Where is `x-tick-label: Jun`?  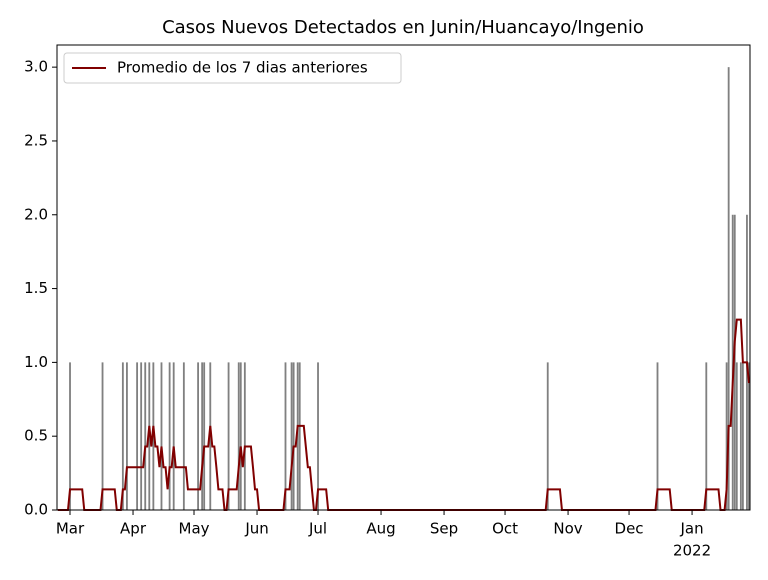 x-tick-label: Jun is located at coordinates (256, 529).